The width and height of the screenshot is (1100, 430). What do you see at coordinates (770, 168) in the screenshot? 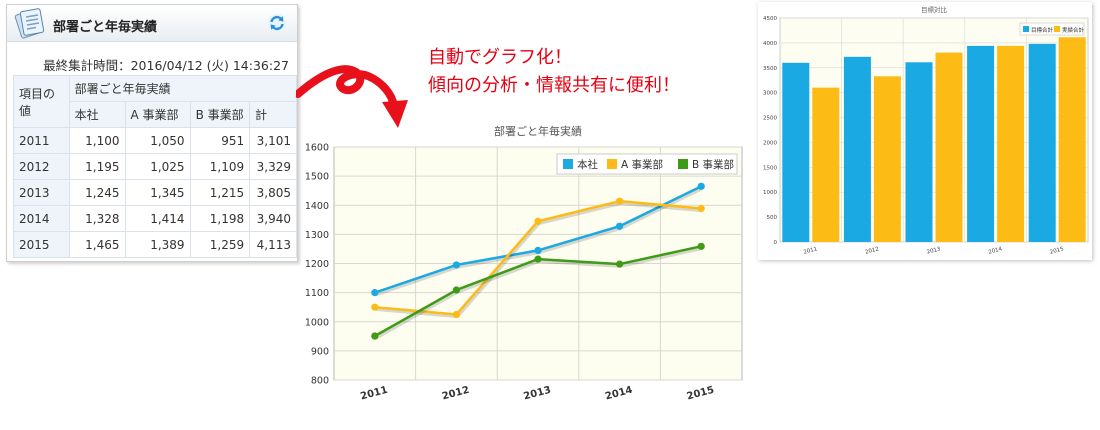
I see `y-tick-label: 1500` at bounding box center [770, 168].